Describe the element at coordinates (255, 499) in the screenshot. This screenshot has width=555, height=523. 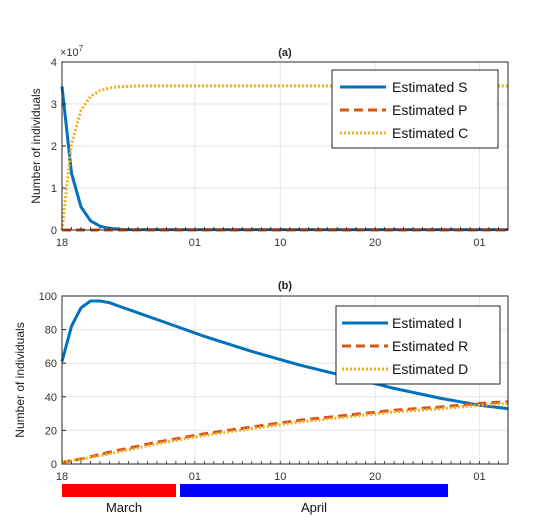
I see `month-timeline: March April` at that location.